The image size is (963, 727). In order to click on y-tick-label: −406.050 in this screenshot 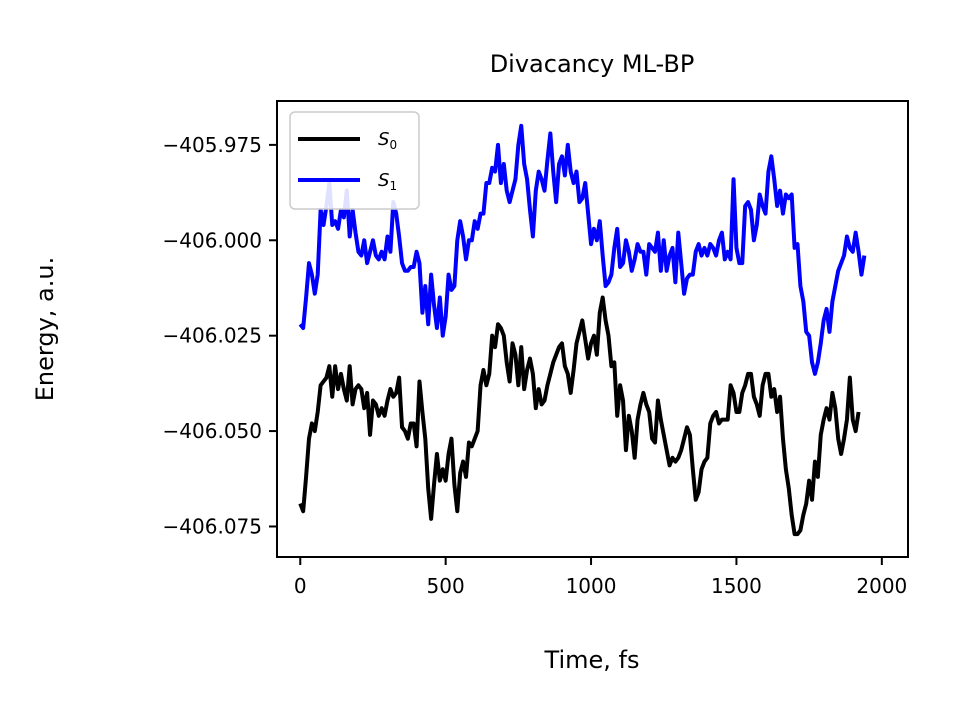, I will do `click(212, 431)`.